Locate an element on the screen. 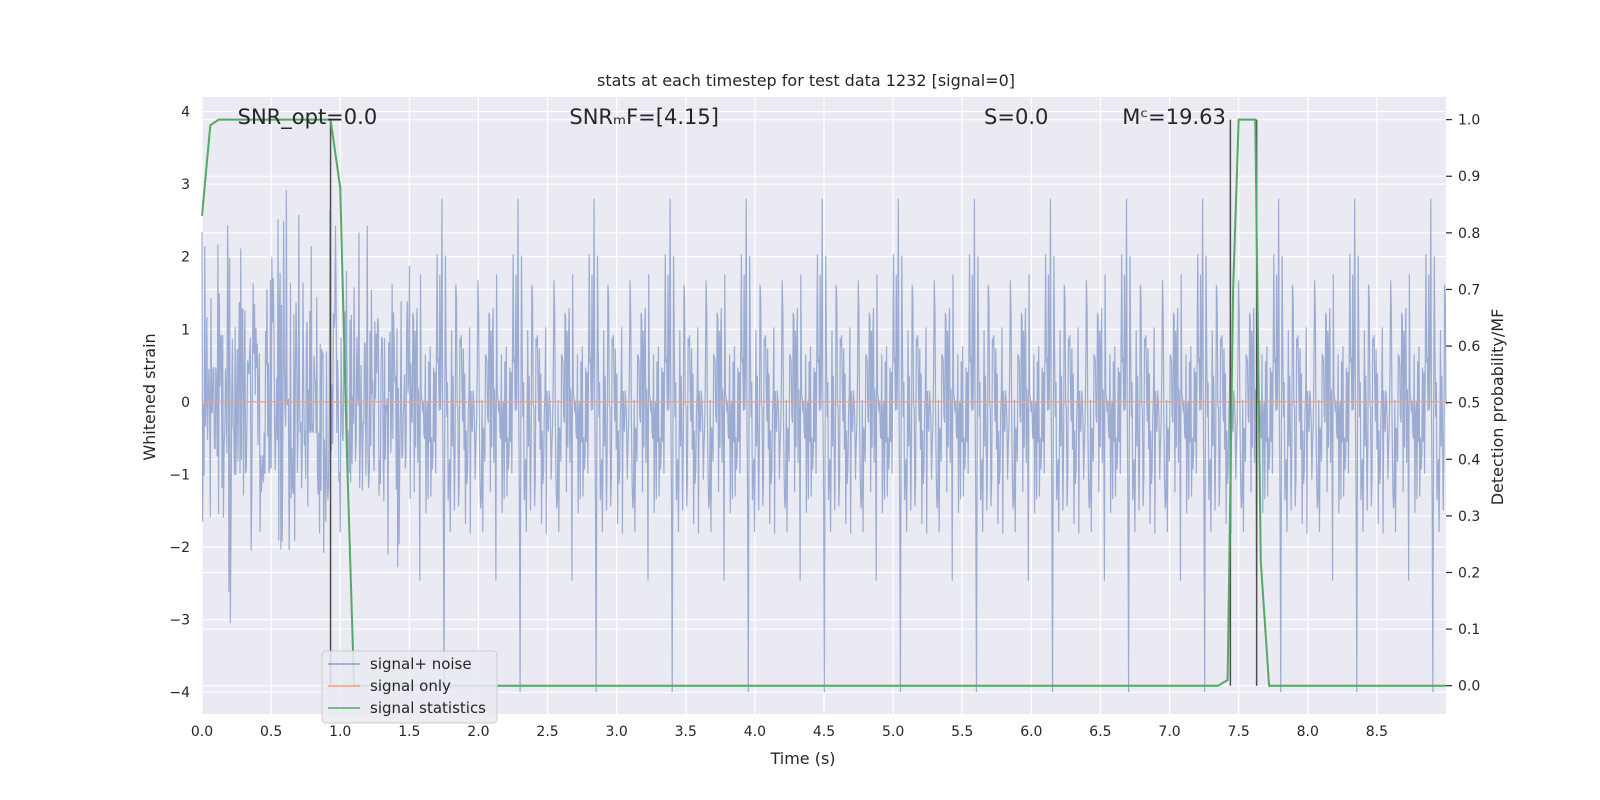 This screenshot has width=1600, height=800. y2-tick-label: 0.2 is located at coordinates (1469, 573).